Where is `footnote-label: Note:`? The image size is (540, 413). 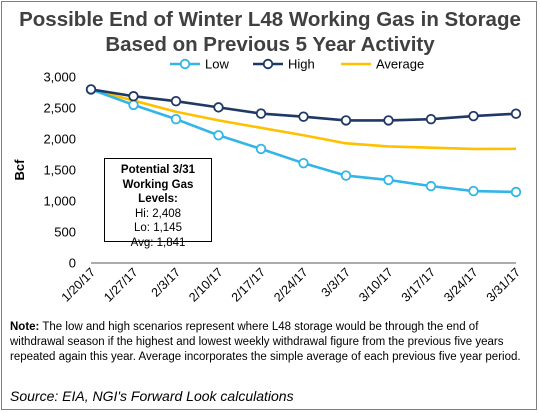 footnote-label: Note: is located at coordinates (25, 327).